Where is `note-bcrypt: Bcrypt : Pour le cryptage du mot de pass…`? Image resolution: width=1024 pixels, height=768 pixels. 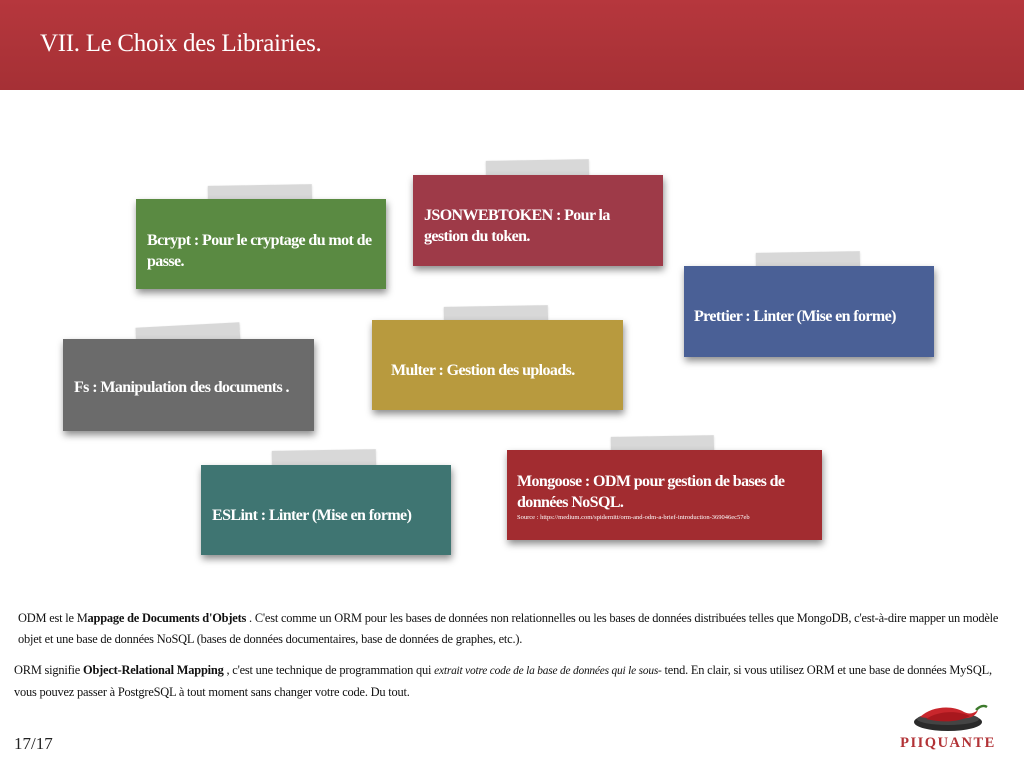
note-bcrypt: Bcrypt : Pour le cryptage du mot de pass… is located at coordinates (261, 244).